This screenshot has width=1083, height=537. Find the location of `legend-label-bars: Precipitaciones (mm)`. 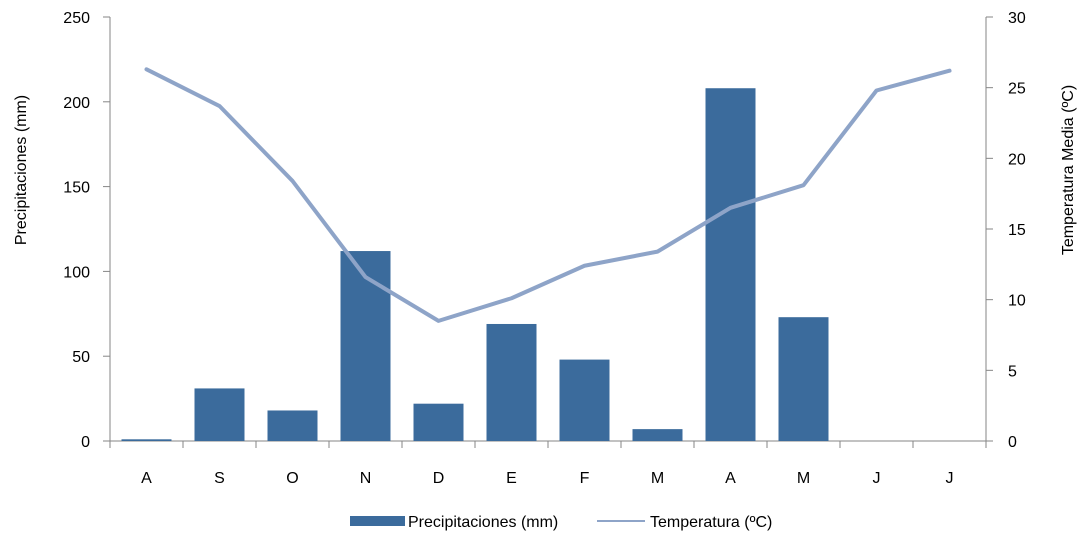

legend-label-bars: Precipitaciones (mm) is located at coordinates (483, 522).